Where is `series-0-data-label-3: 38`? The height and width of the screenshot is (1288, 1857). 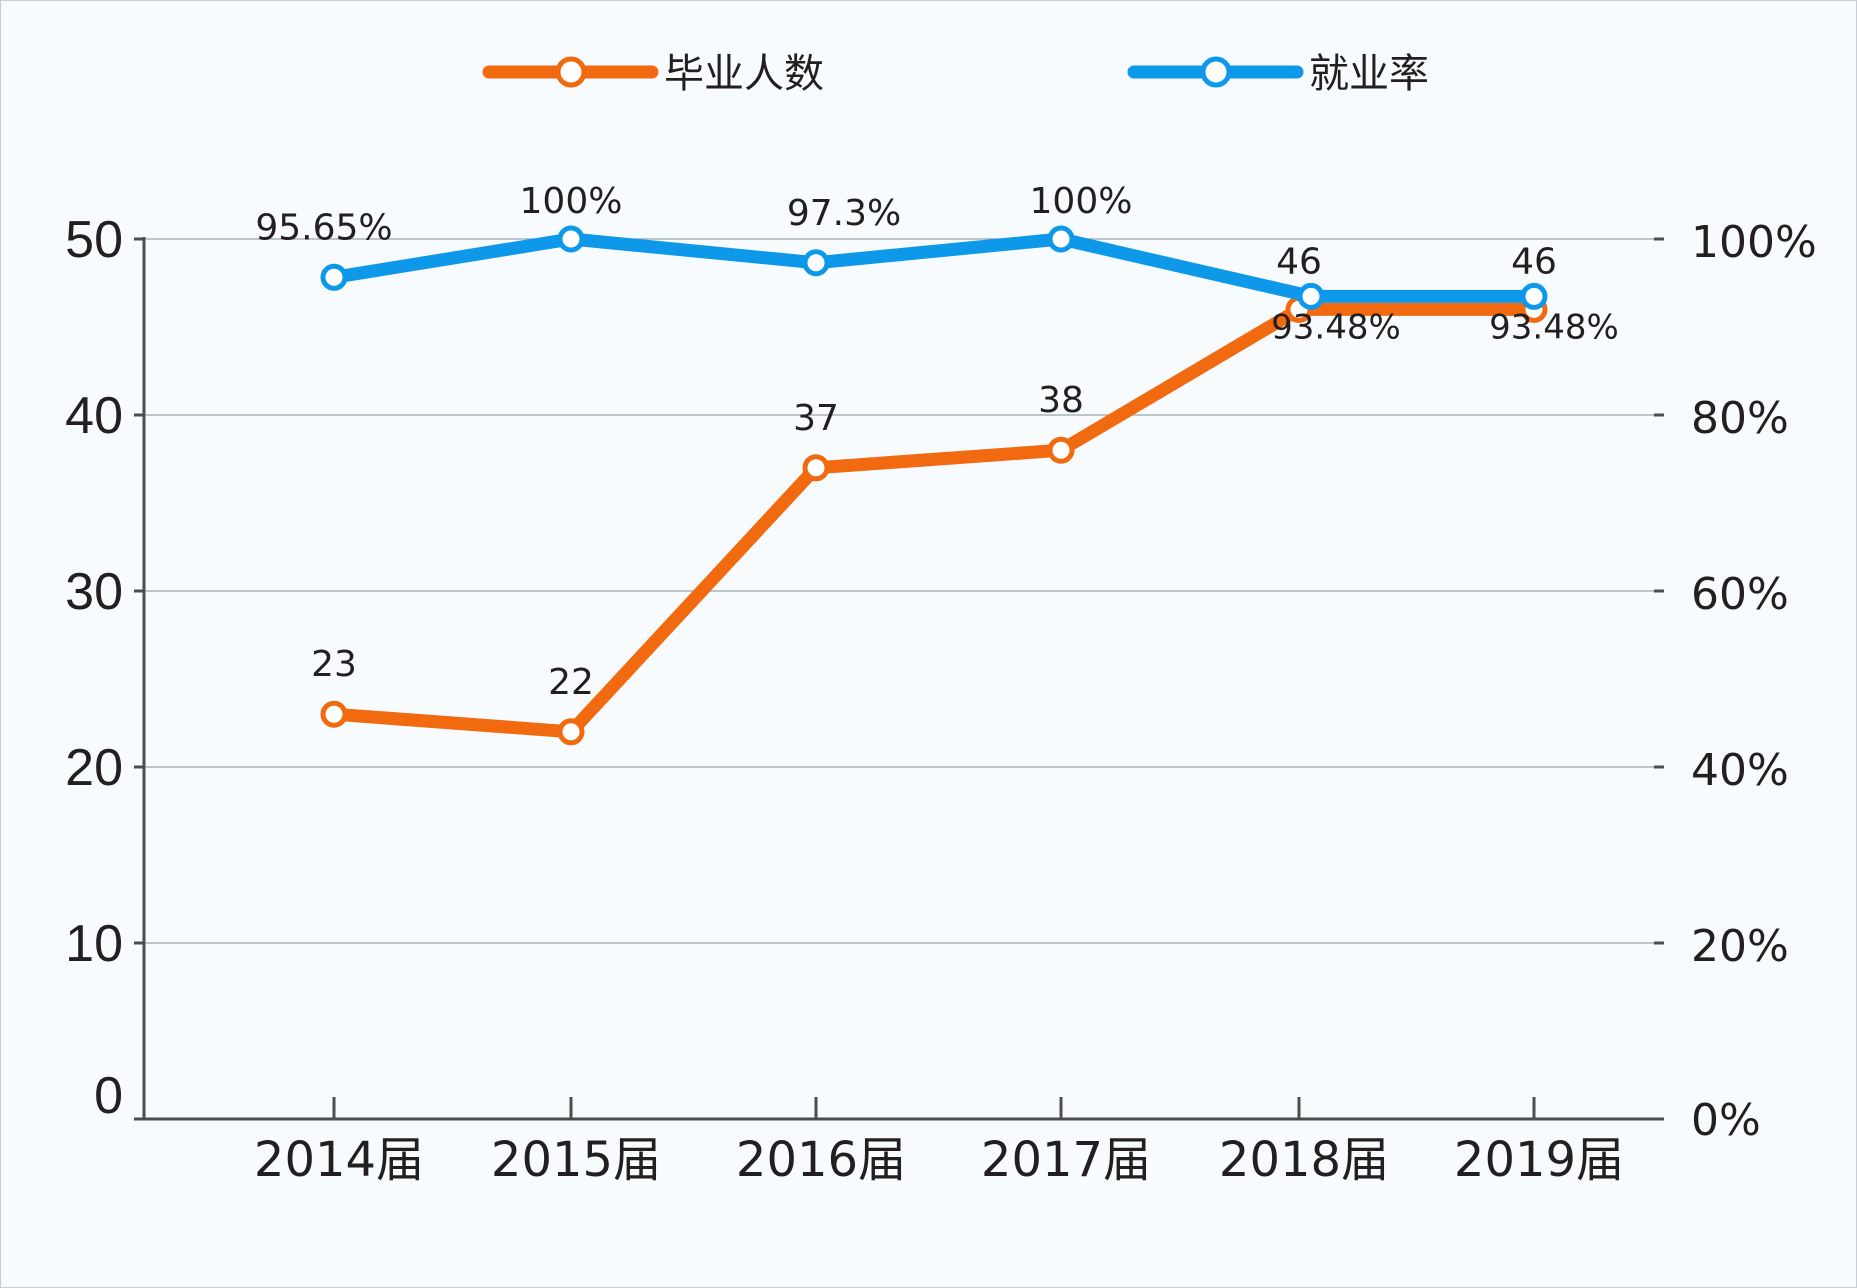 series-0-data-label-3: 38 is located at coordinates (1061, 400).